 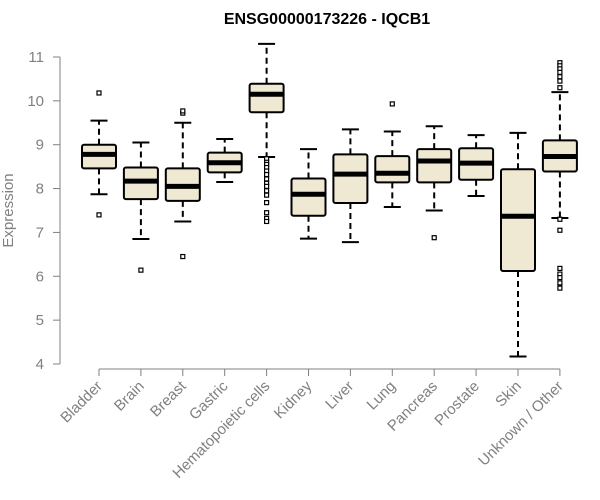 What do you see at coordinates (36, 57) in the screenshot?
I see `y-tick-label: 11` at bounding box center [36, 57].